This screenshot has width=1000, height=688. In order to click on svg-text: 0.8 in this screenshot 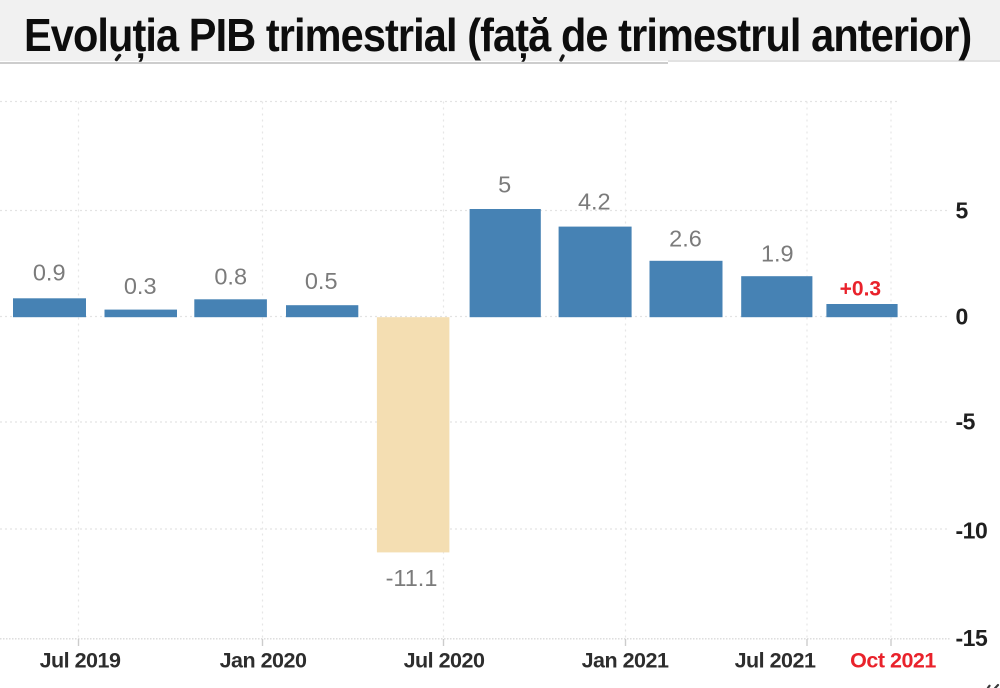, I will do `click(230, 277)`.